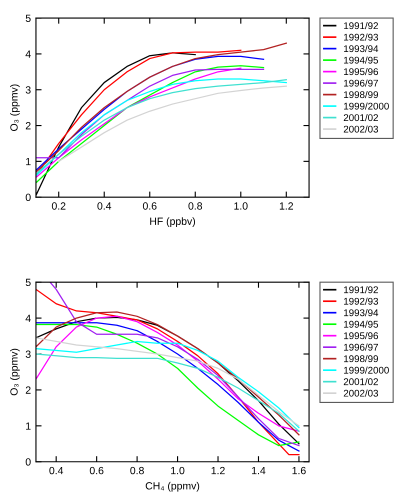 This screenshot has height=503, width=404. I want to click on x-axis-title: HF (ppbv), so click(173, 222).